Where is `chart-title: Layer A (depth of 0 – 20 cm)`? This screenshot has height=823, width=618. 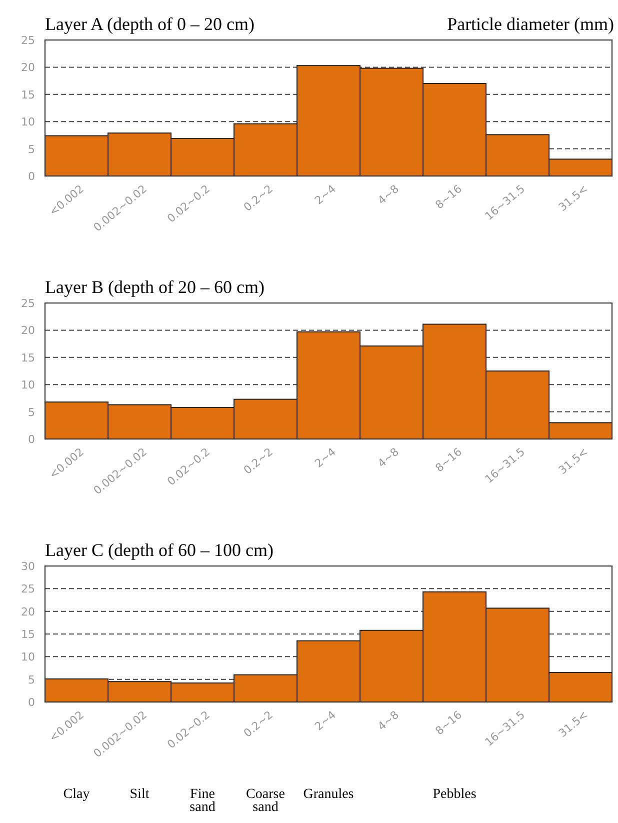 chart-title: Layer A (depth of 0 – 20 cm) is located at coordinates (149, 24).